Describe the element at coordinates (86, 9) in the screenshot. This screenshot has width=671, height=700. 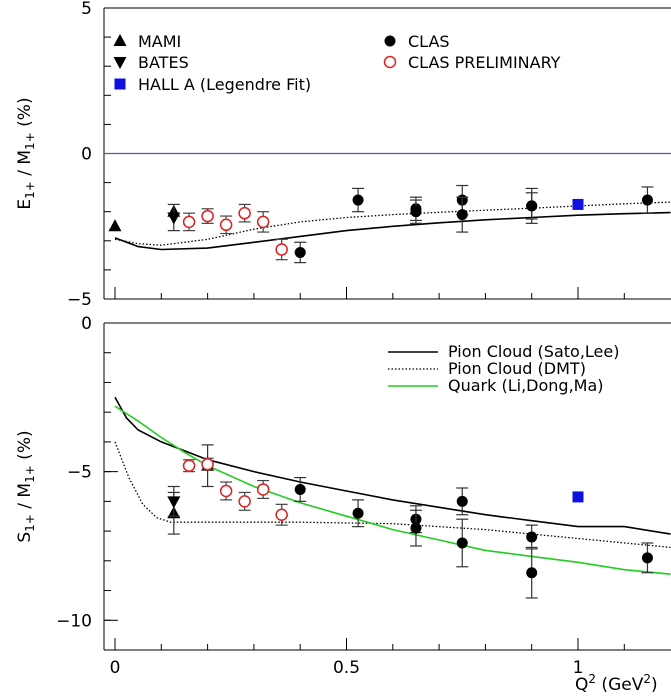
I see `y-tick-label: 5` at that location.